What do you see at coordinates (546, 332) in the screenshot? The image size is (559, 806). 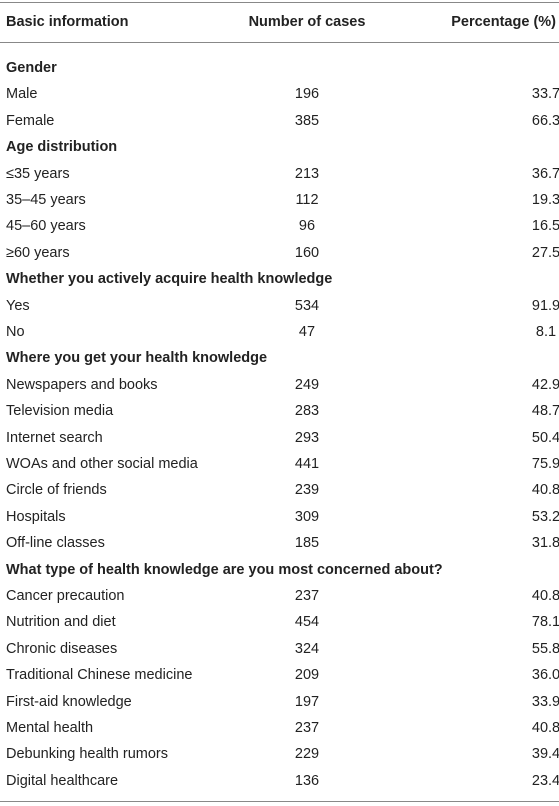 I see `cell-value: 8.1` at bounding box center [546, 332].